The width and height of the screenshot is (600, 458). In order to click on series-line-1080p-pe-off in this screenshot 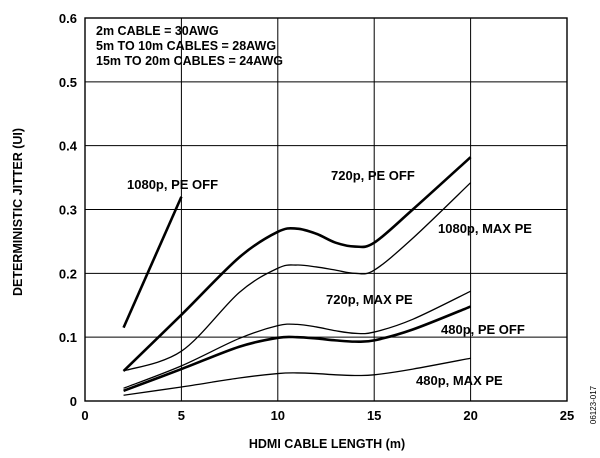, I will do `click(152, 262)`.